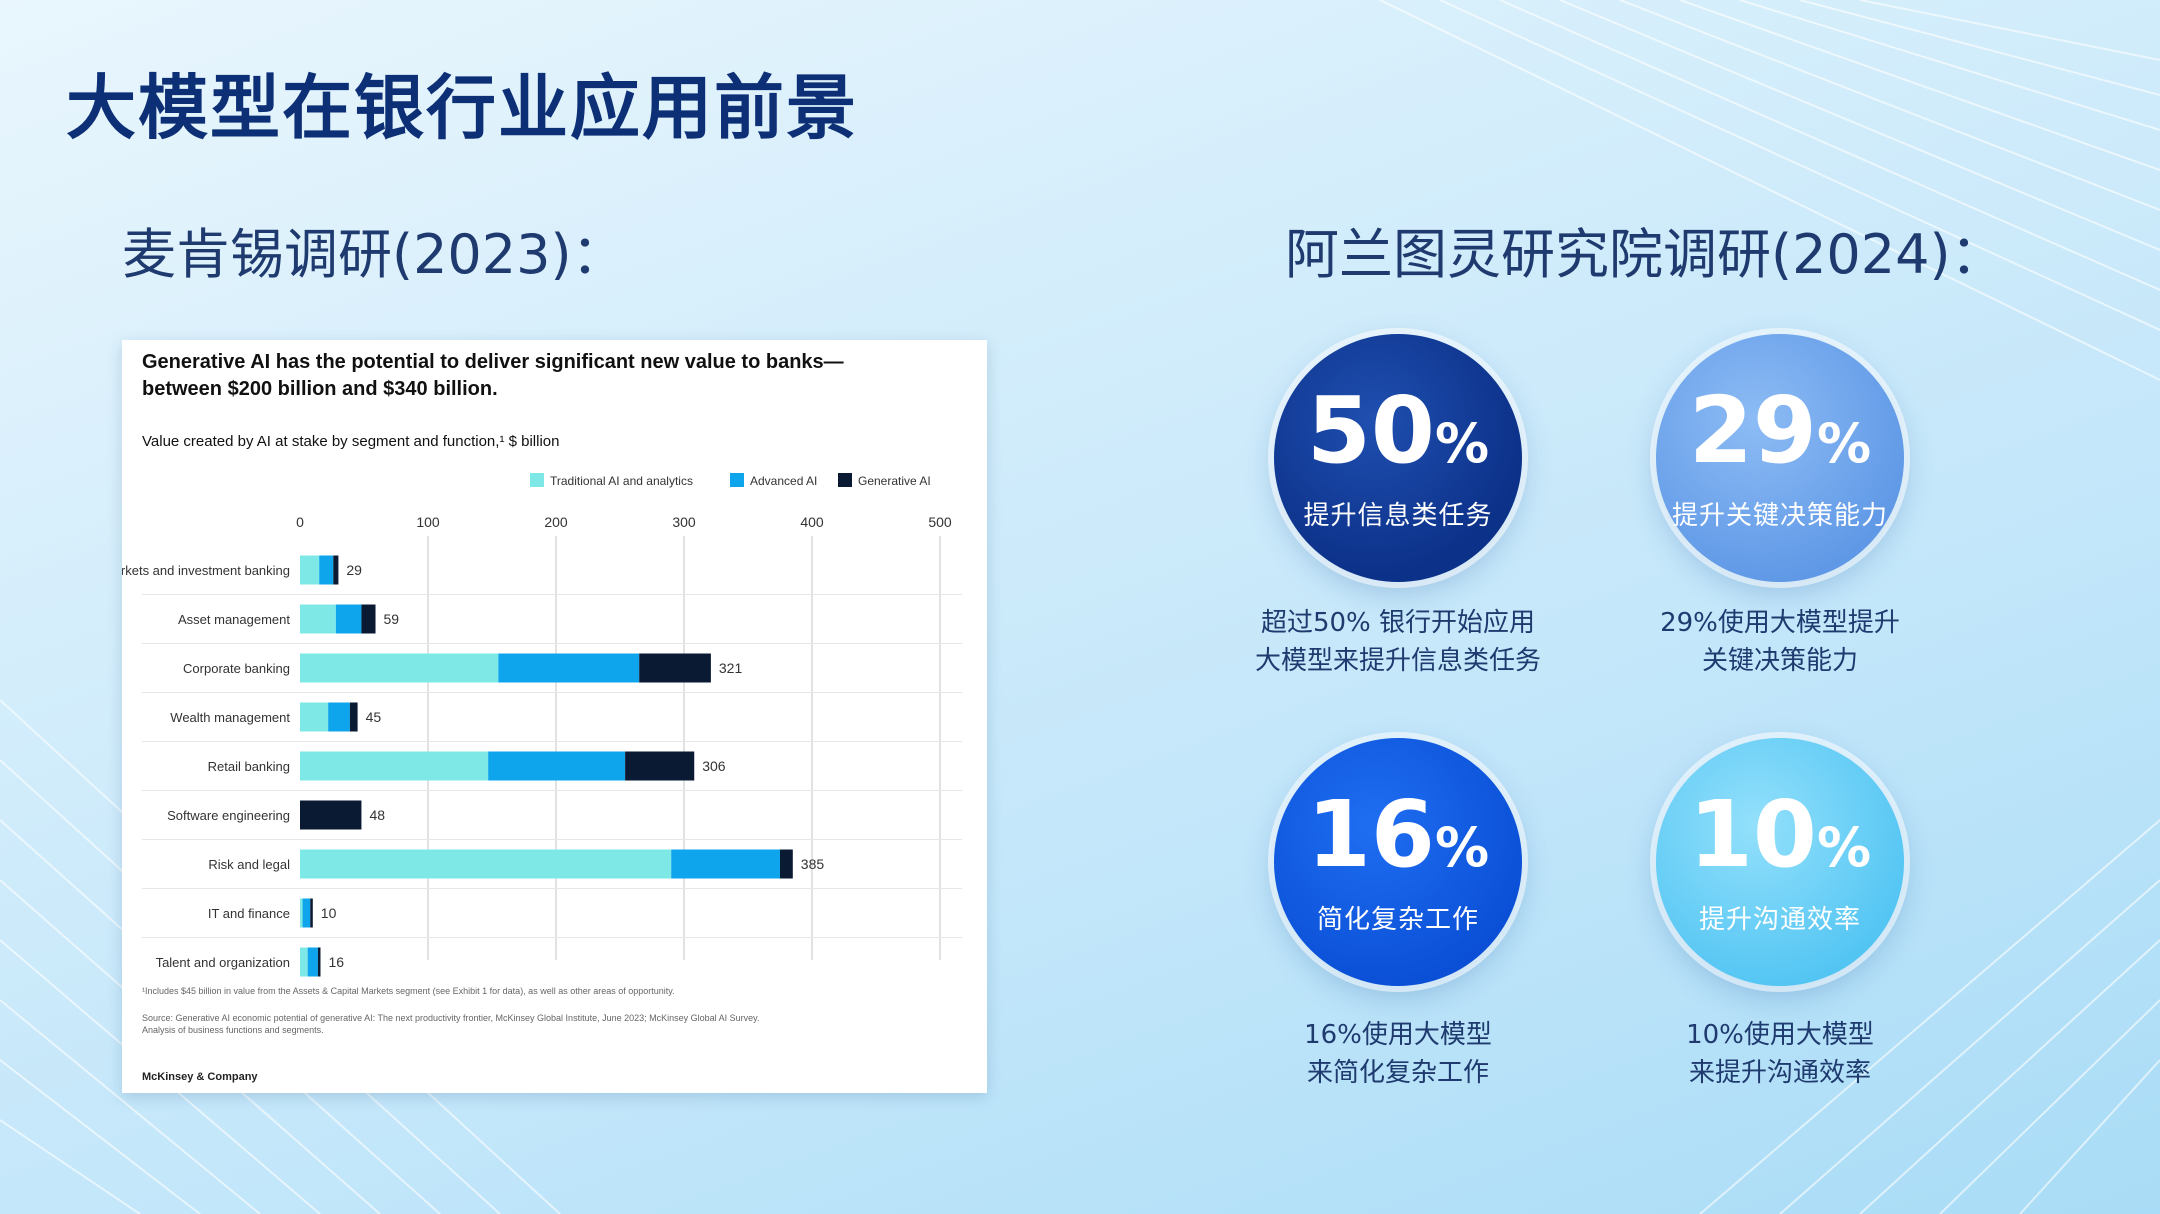  What do you see at coordinates (300, 522) in the screenshot?
I see `x-tick-label: 0` at bounding box center [300, 522].